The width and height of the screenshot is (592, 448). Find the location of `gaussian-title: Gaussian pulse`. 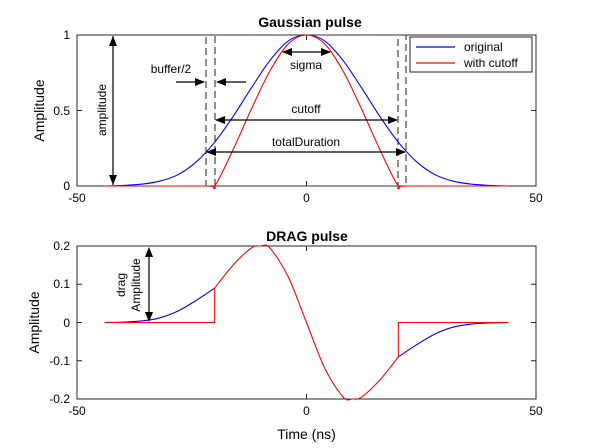

gaussian-title: Gaussian pulse is located at coordinates (310, 22).